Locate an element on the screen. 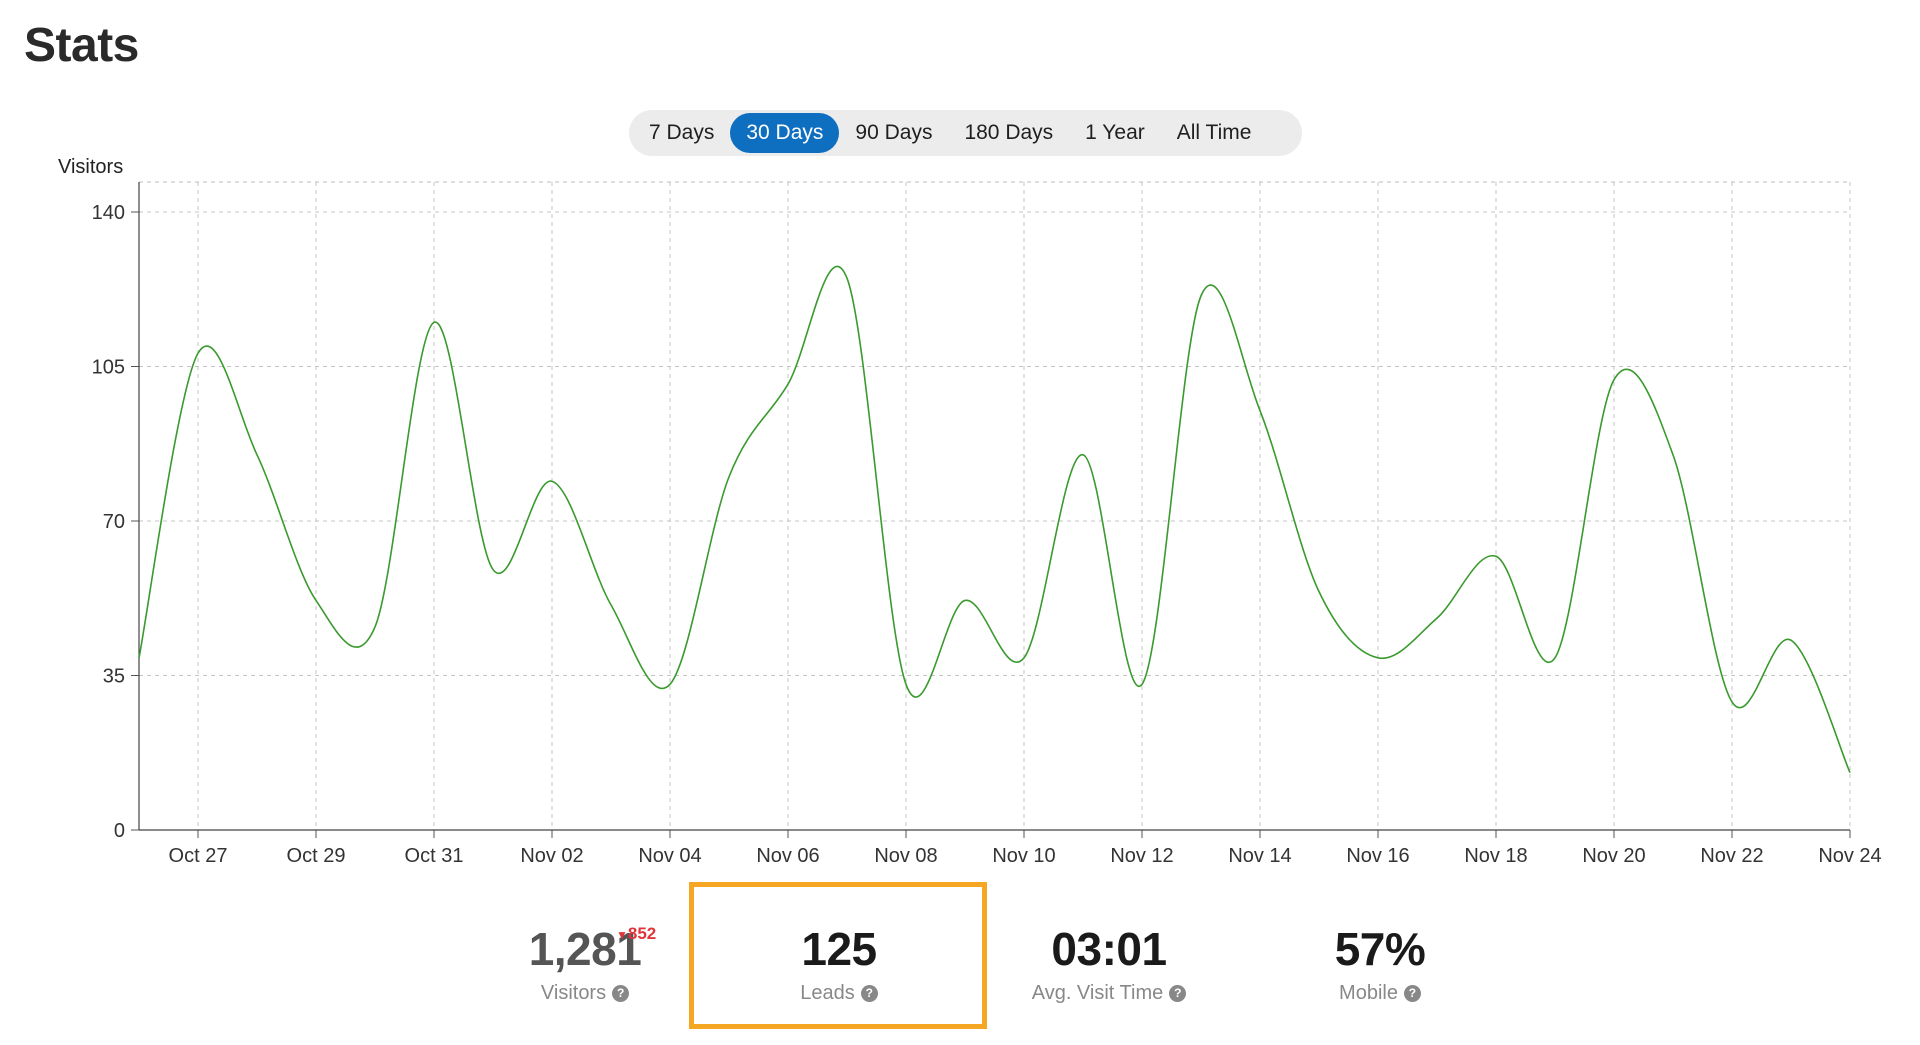 This screenshot has height=1045, width=1920. leads-highlight-box is located at coordinates (838, 955).